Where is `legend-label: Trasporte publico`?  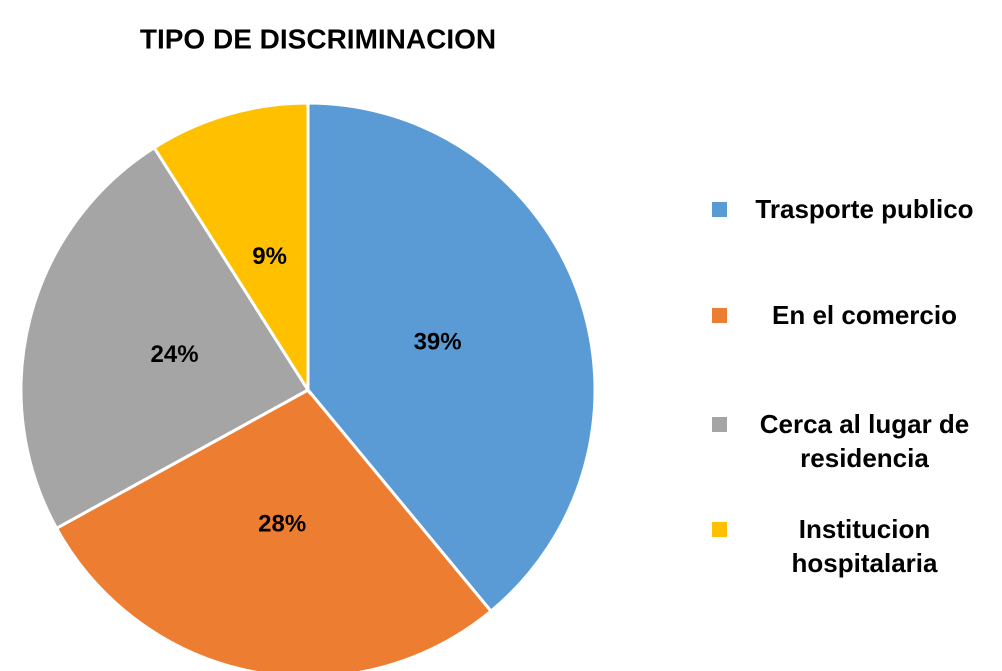 legend-label: Trasporte publico is located at coordinates (864, 209).